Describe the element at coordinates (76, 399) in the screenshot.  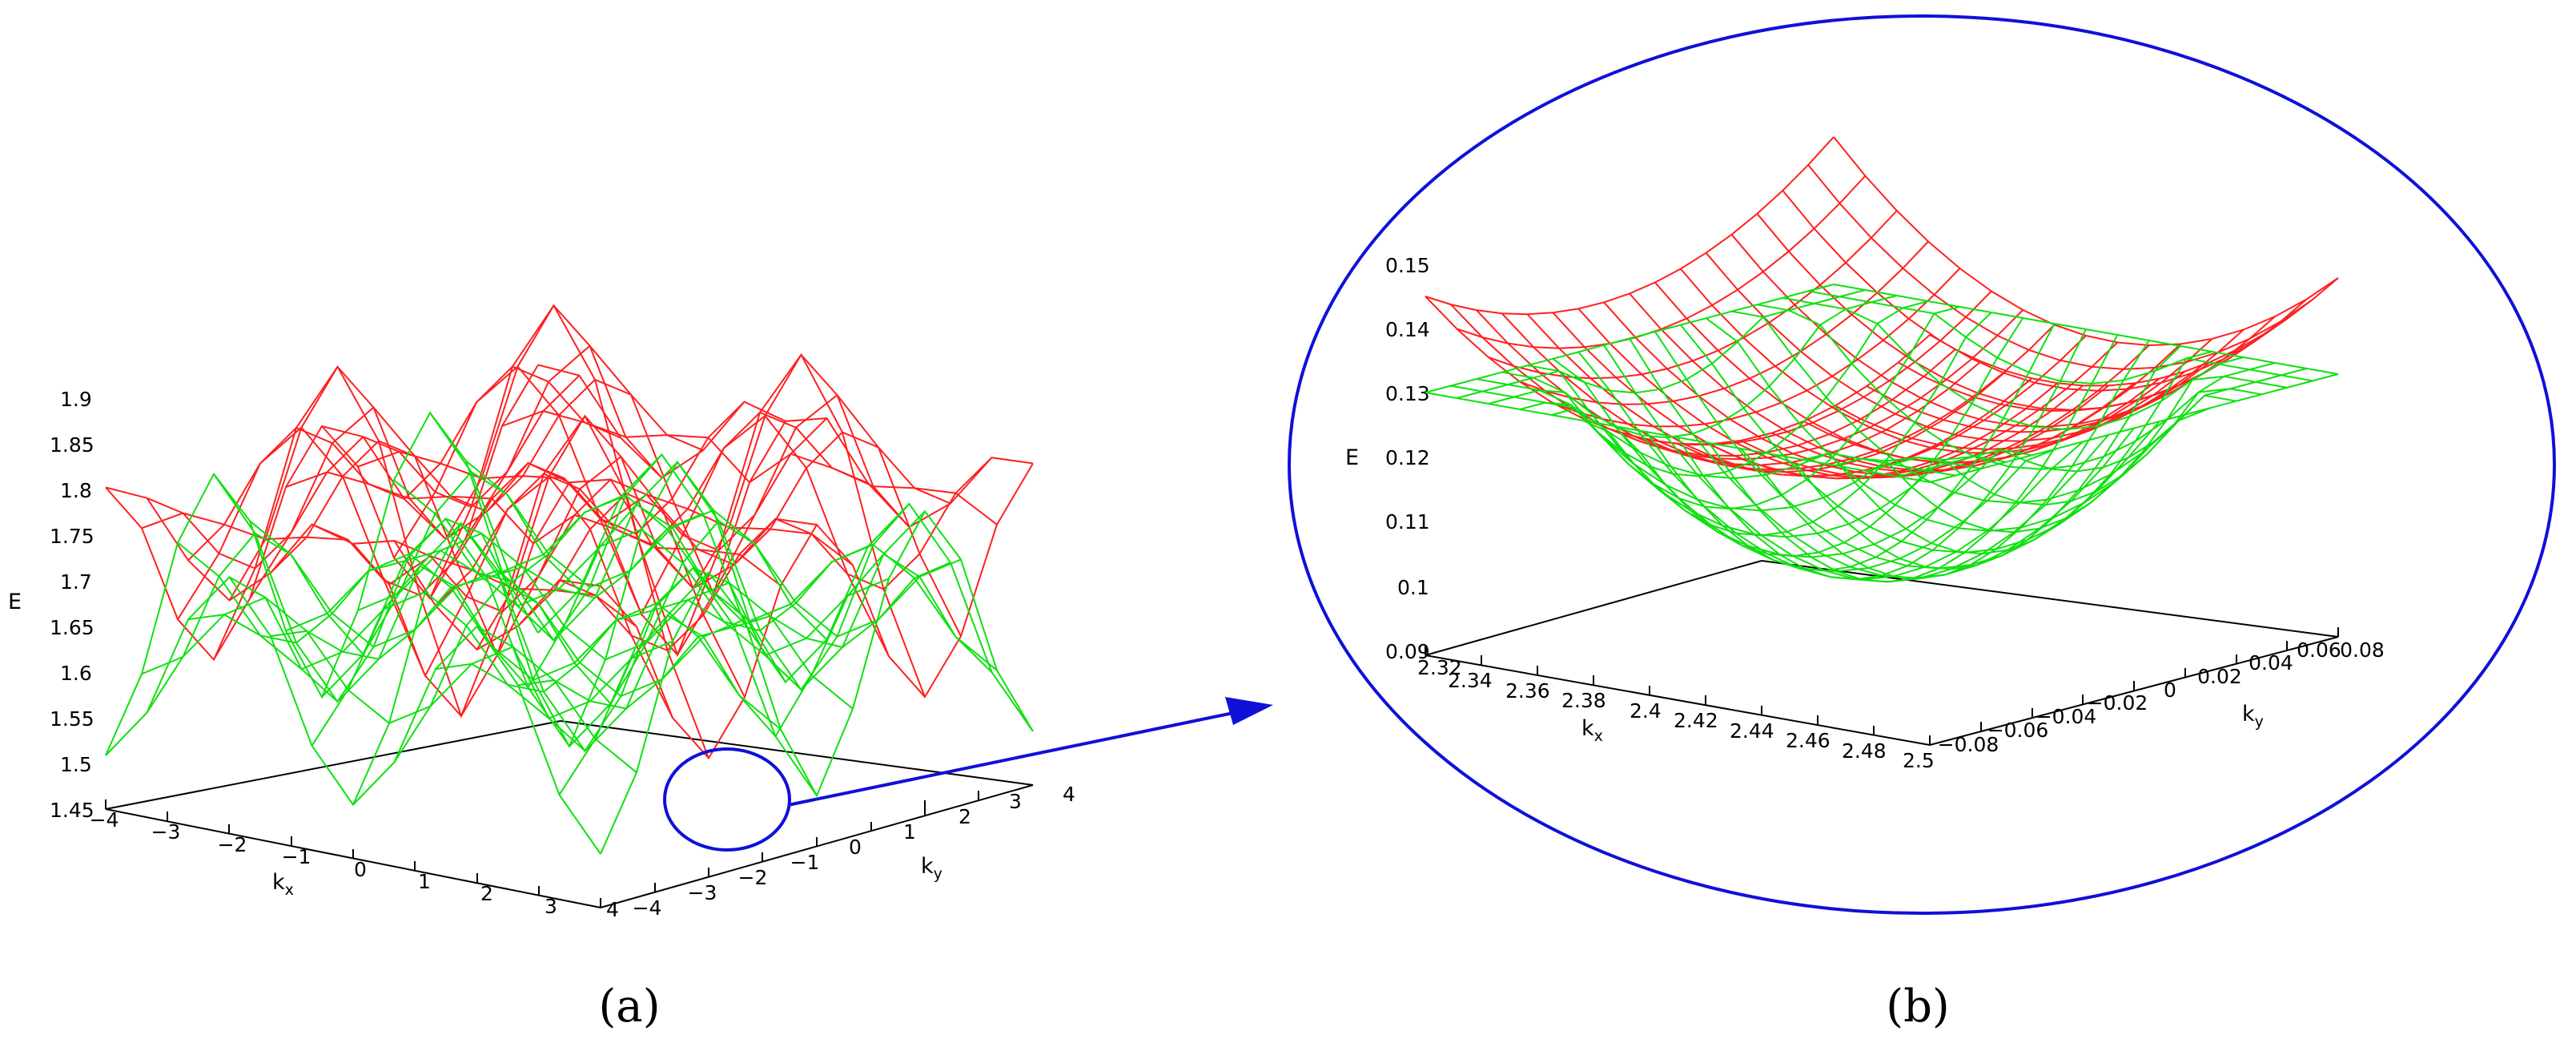
I see `a-z-tick: 1.9` at that location.